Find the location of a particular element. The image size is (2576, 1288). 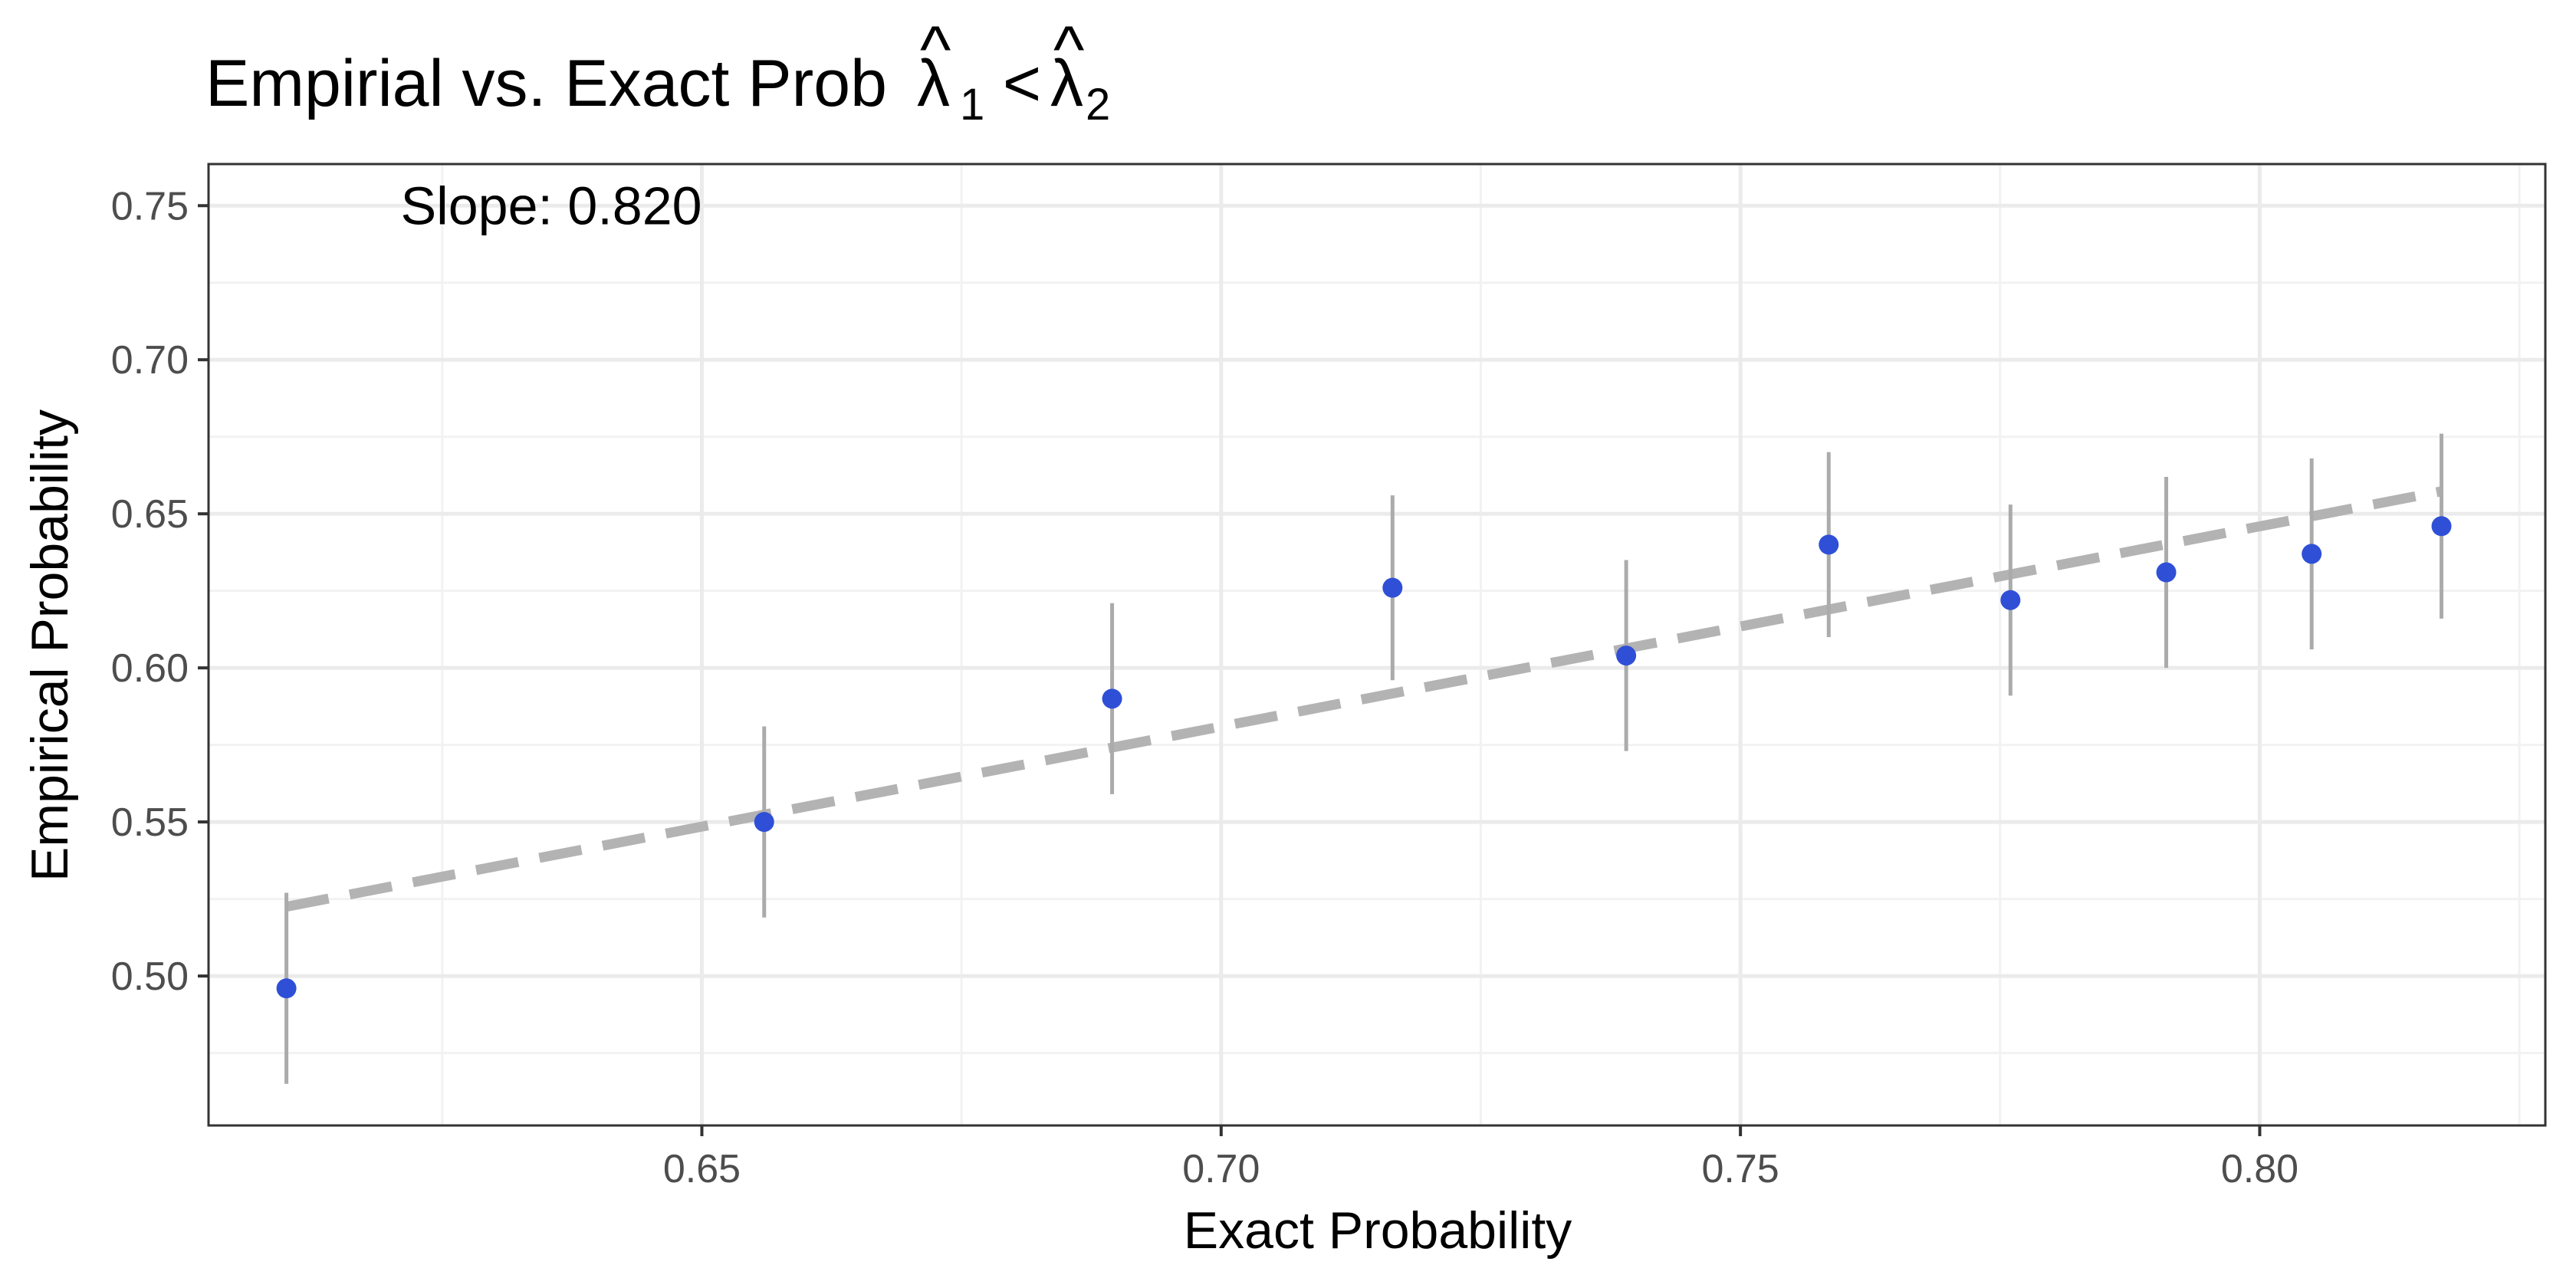

x-axis: 0.65 0.70 0.75 0.80 is located at coordinates (1481, 1158).